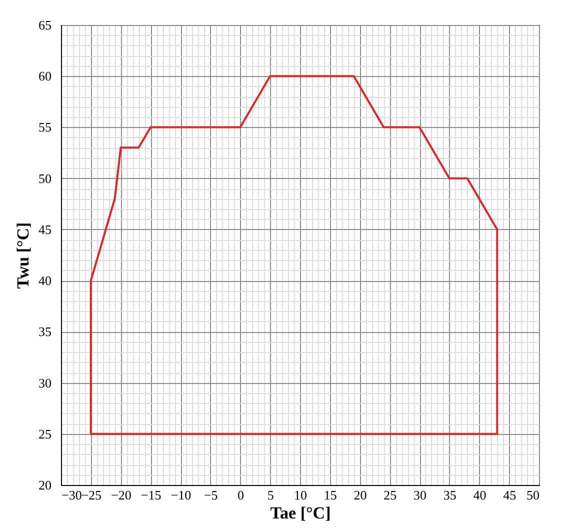  I want to click on x-tick-label: 10, so click(300, 495).